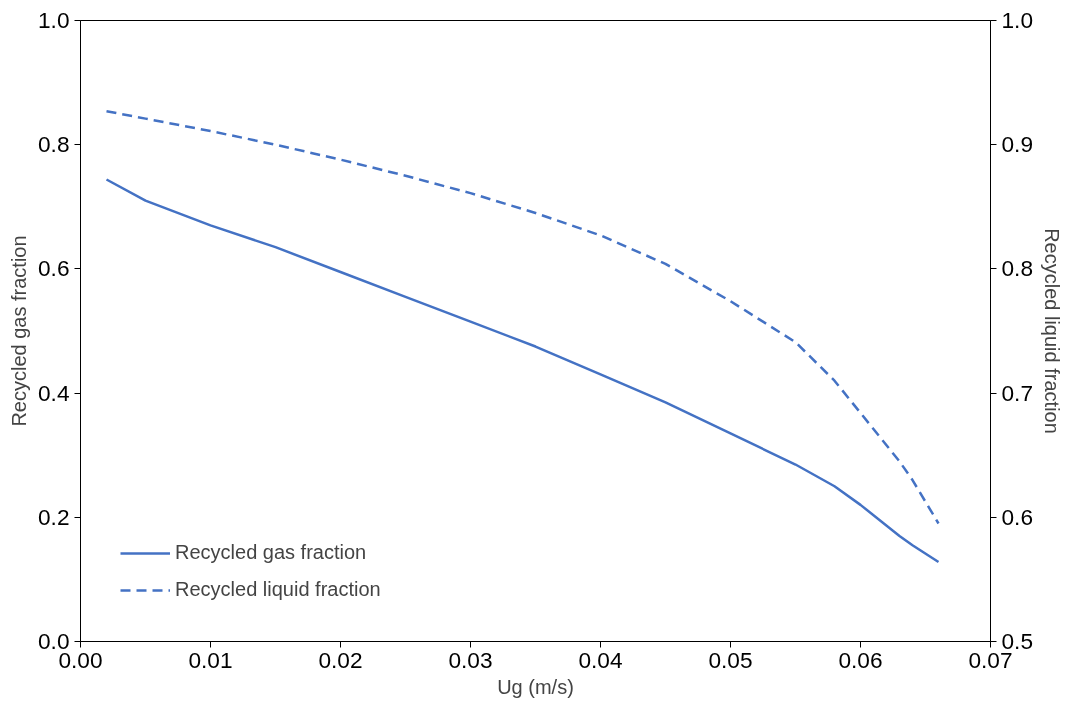 The height and width of the screenshot is (708, 1089). What do you see at coordinates (1017, 268) in the screenshot?
I see `y2-tick-label: 0.8` at bounding box center [1017, 268].